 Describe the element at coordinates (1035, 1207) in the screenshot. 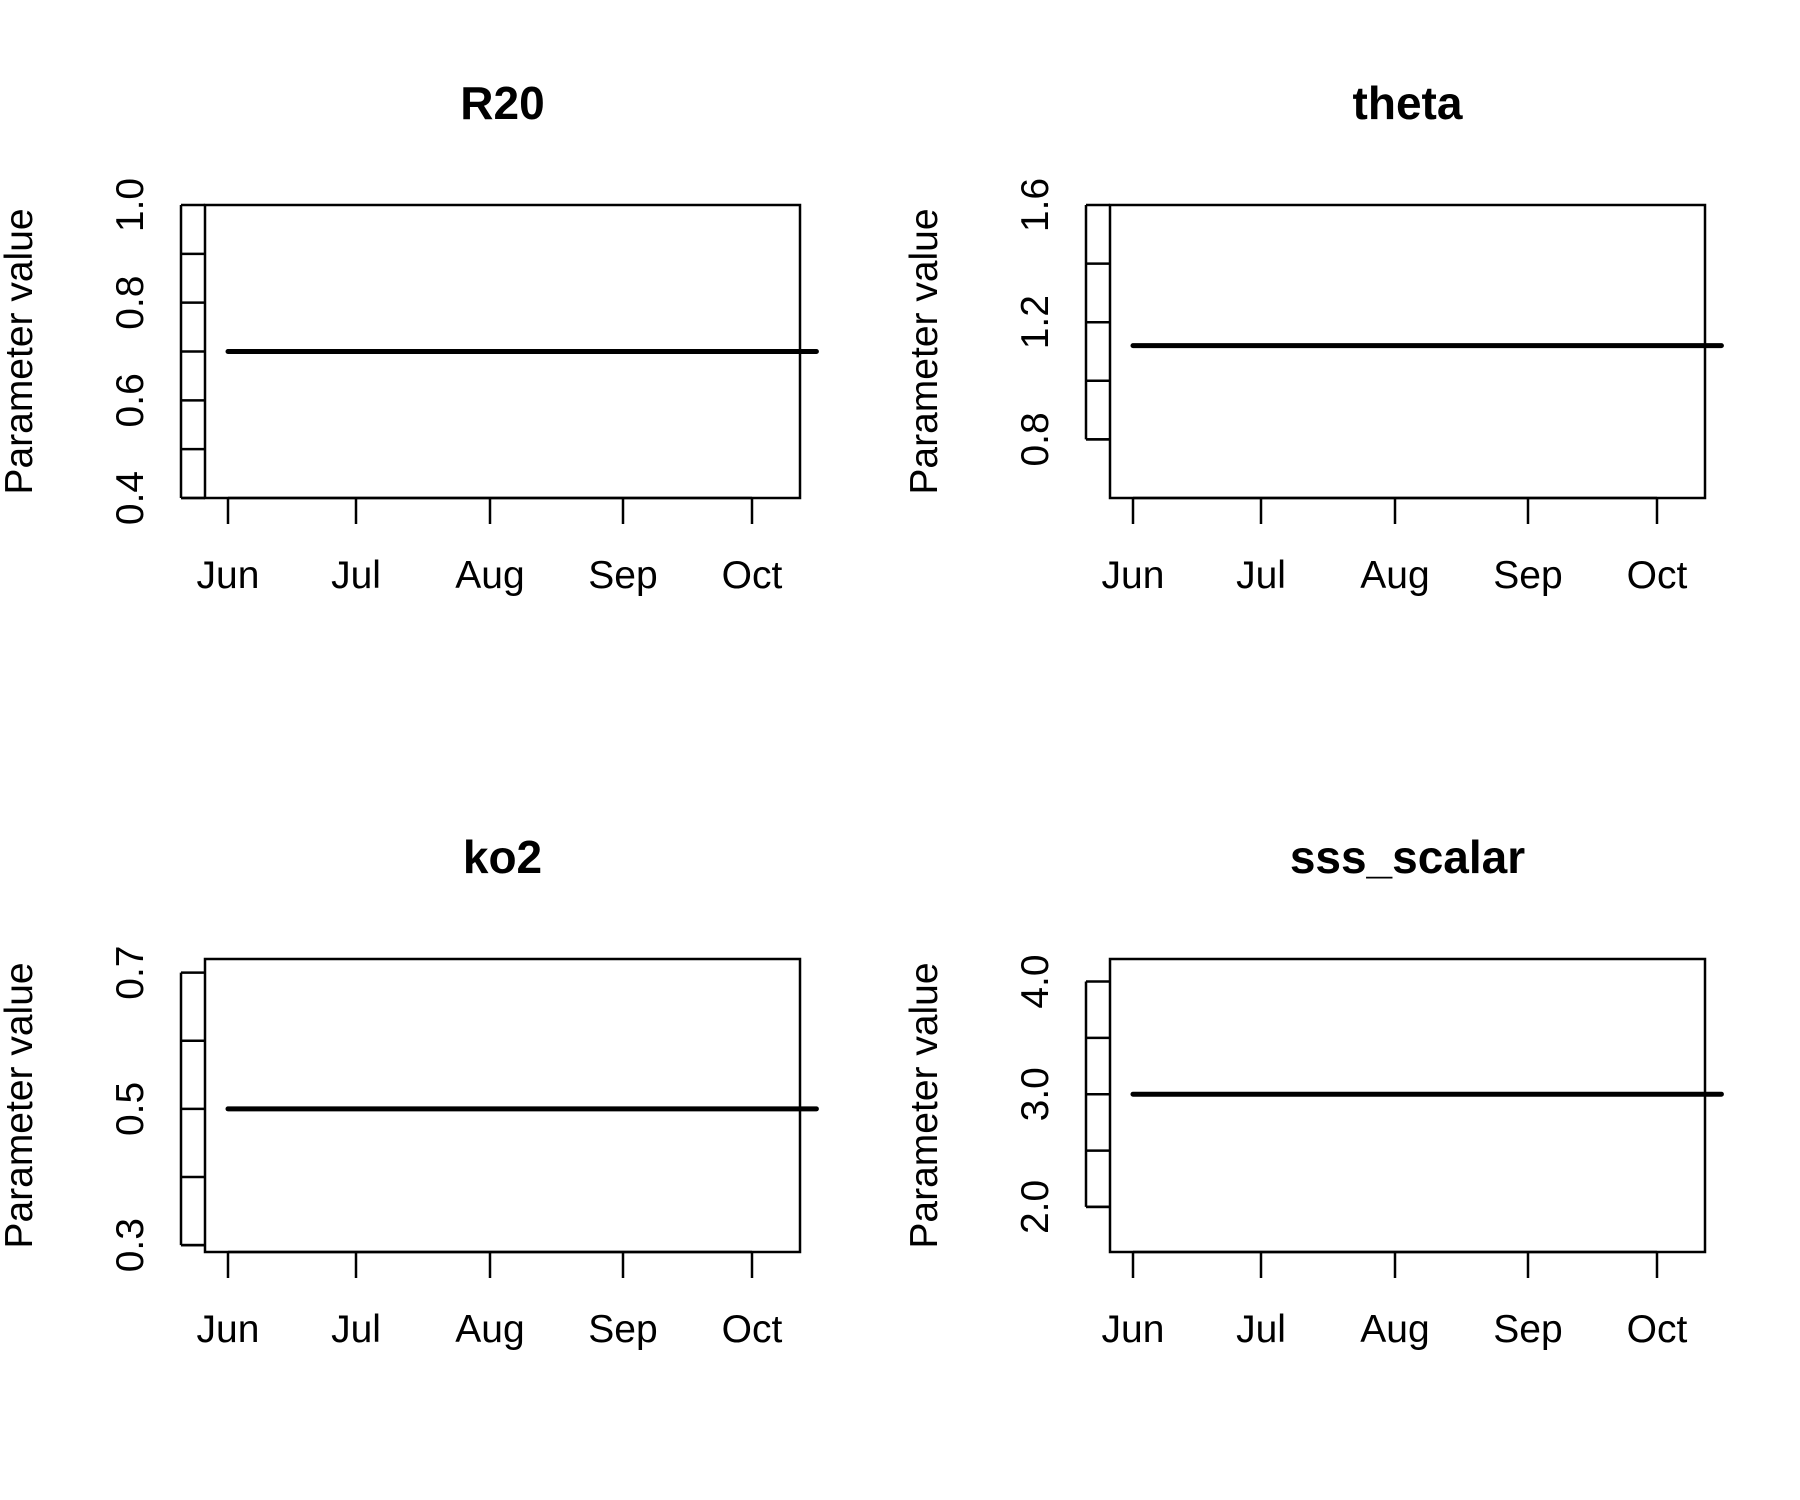

I see `y-tick-label: 2.0` at that location.